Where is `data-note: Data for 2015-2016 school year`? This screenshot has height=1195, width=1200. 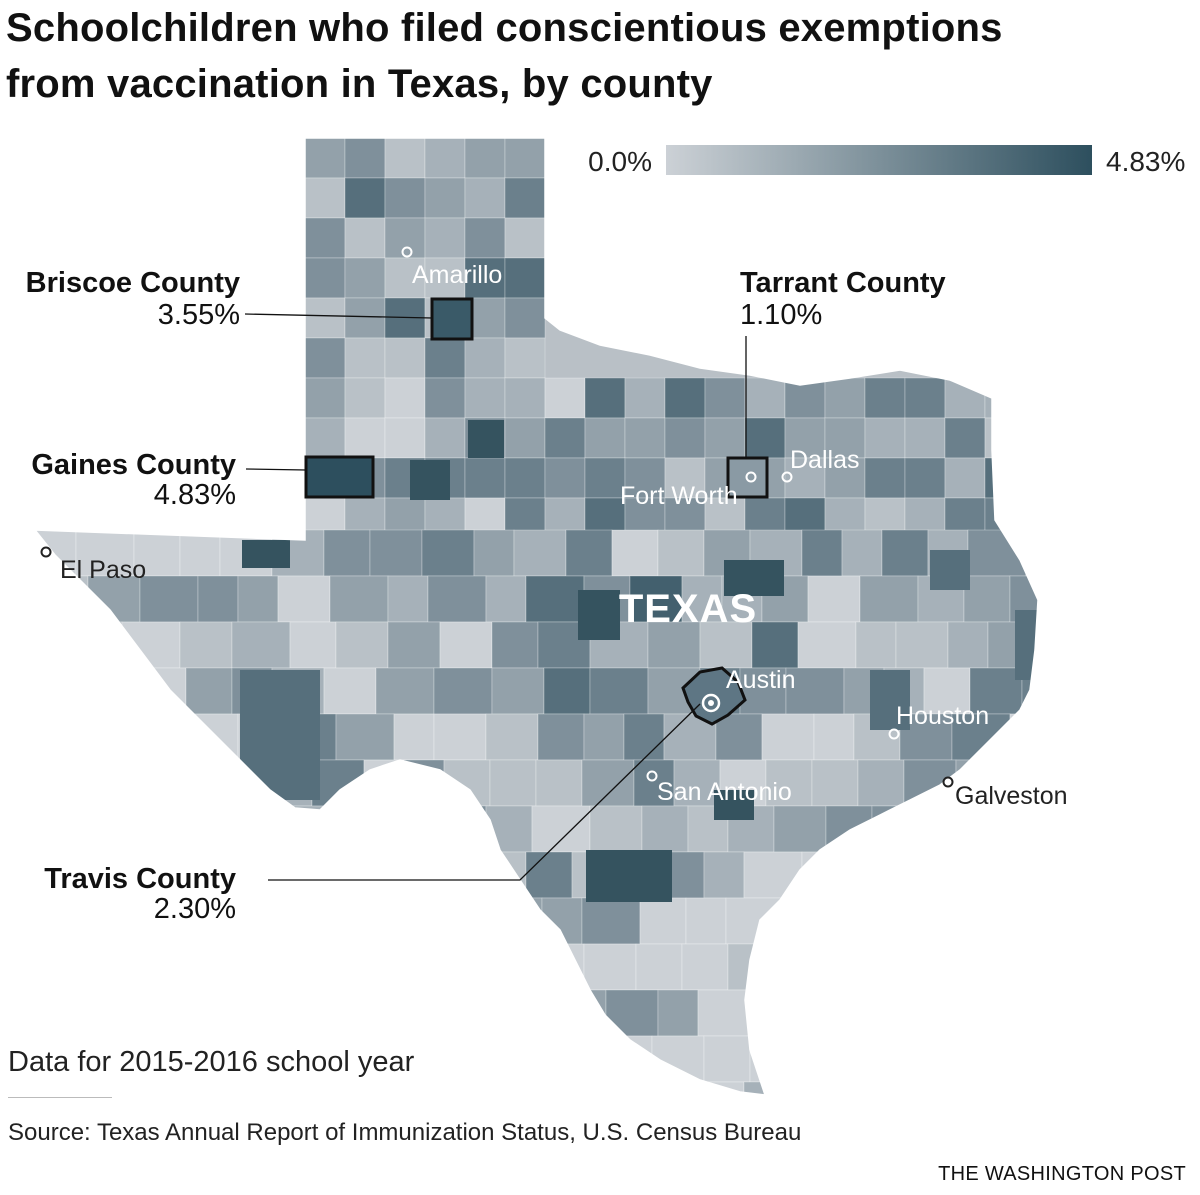 data-note: Data for 2015-2016 school year is located at coordinates (211, 1062).